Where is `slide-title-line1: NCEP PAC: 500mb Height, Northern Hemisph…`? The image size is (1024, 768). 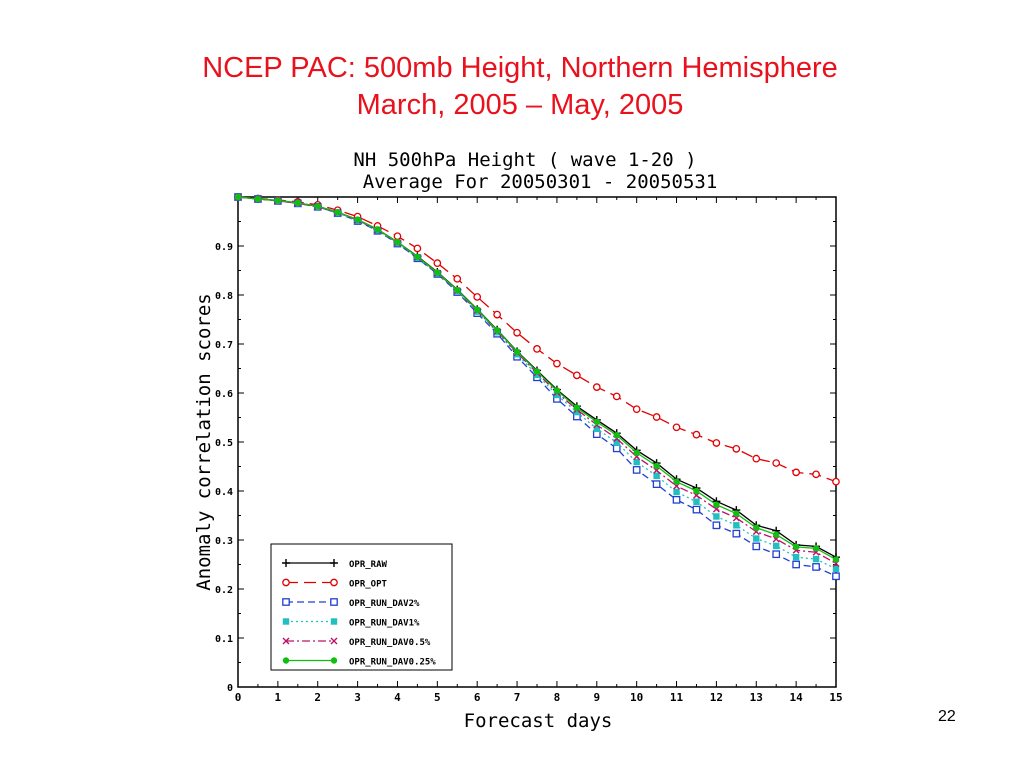 slide-title-line1: NCEP PAC: 500mb Height, Northern Hemisph… is located at coordinates (520, 68).